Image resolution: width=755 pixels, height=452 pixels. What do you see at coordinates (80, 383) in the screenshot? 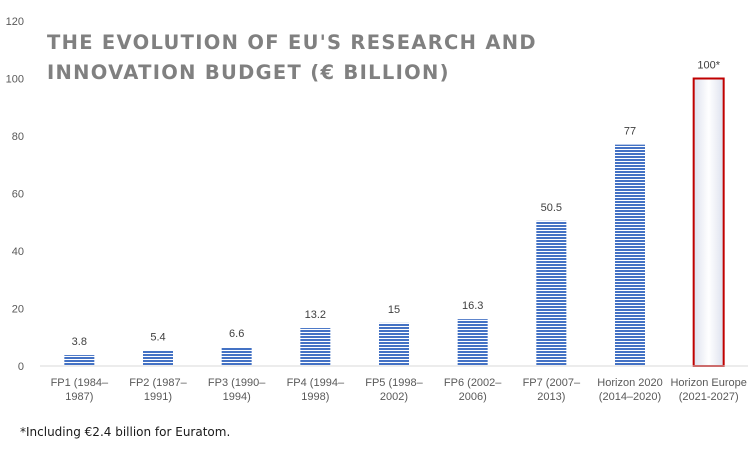
I see `x-tick-label-line: FP1 (1984–` at bounding box center [80, 383].